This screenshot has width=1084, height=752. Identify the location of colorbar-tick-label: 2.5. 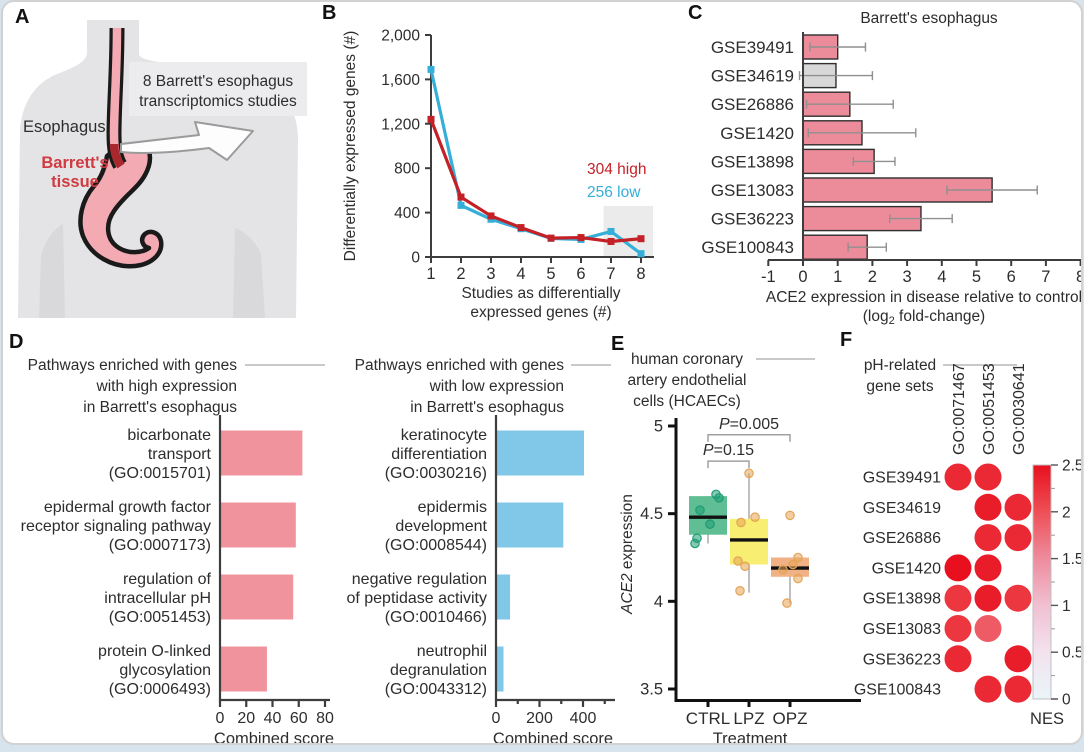
(1072, 466).